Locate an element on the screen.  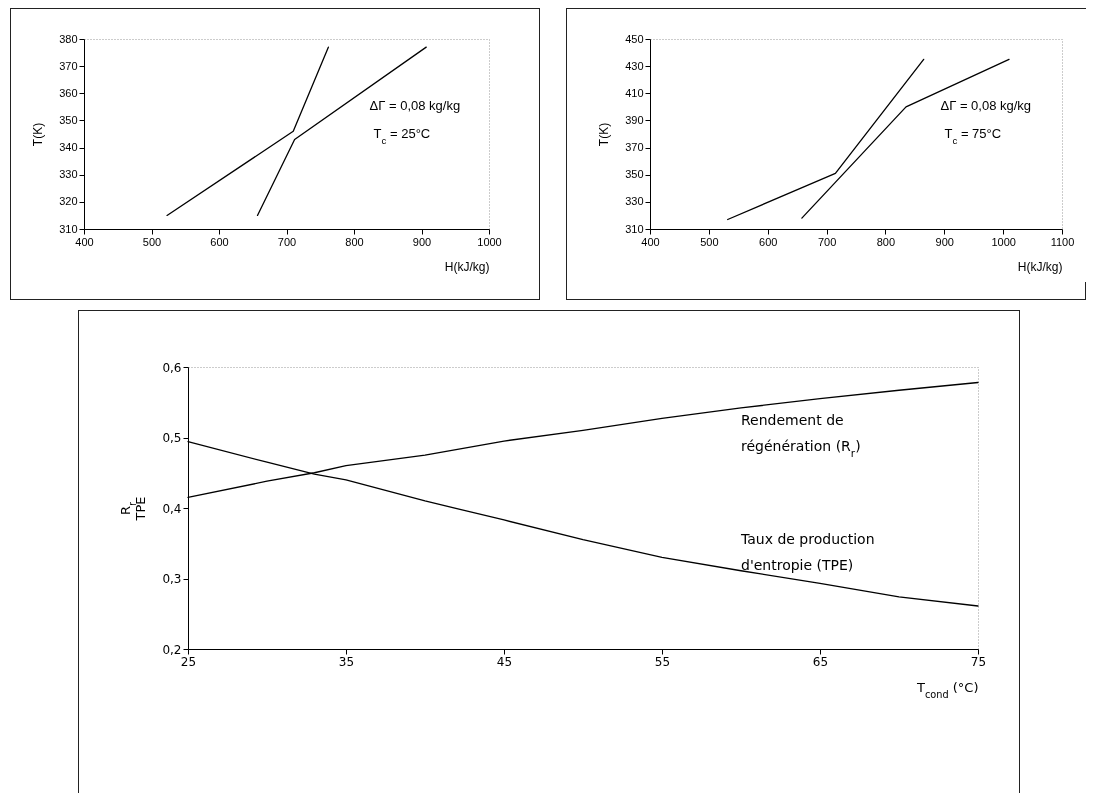
annotation: T$_{c}$ = 25°C is located at coordinates (402, 135).